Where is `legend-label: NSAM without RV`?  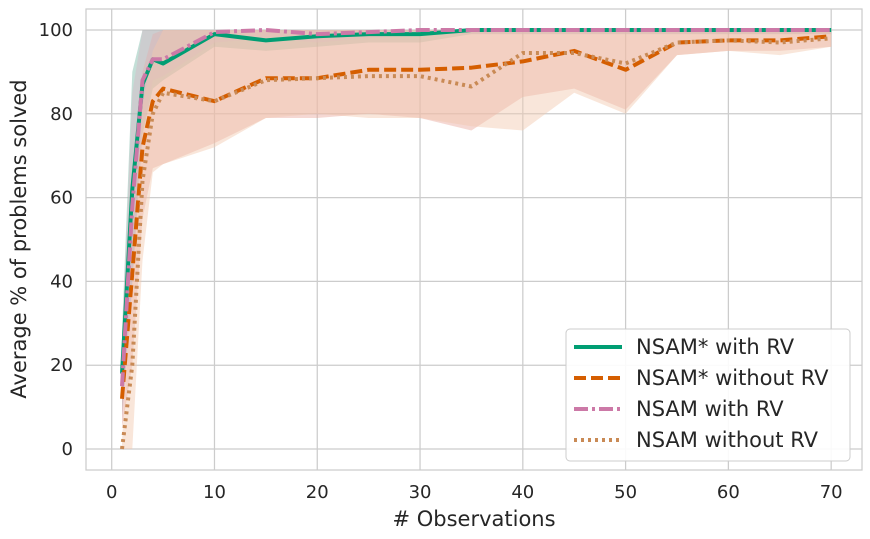 legend-label: NSAM without RV is located at coordinates (727, 440).